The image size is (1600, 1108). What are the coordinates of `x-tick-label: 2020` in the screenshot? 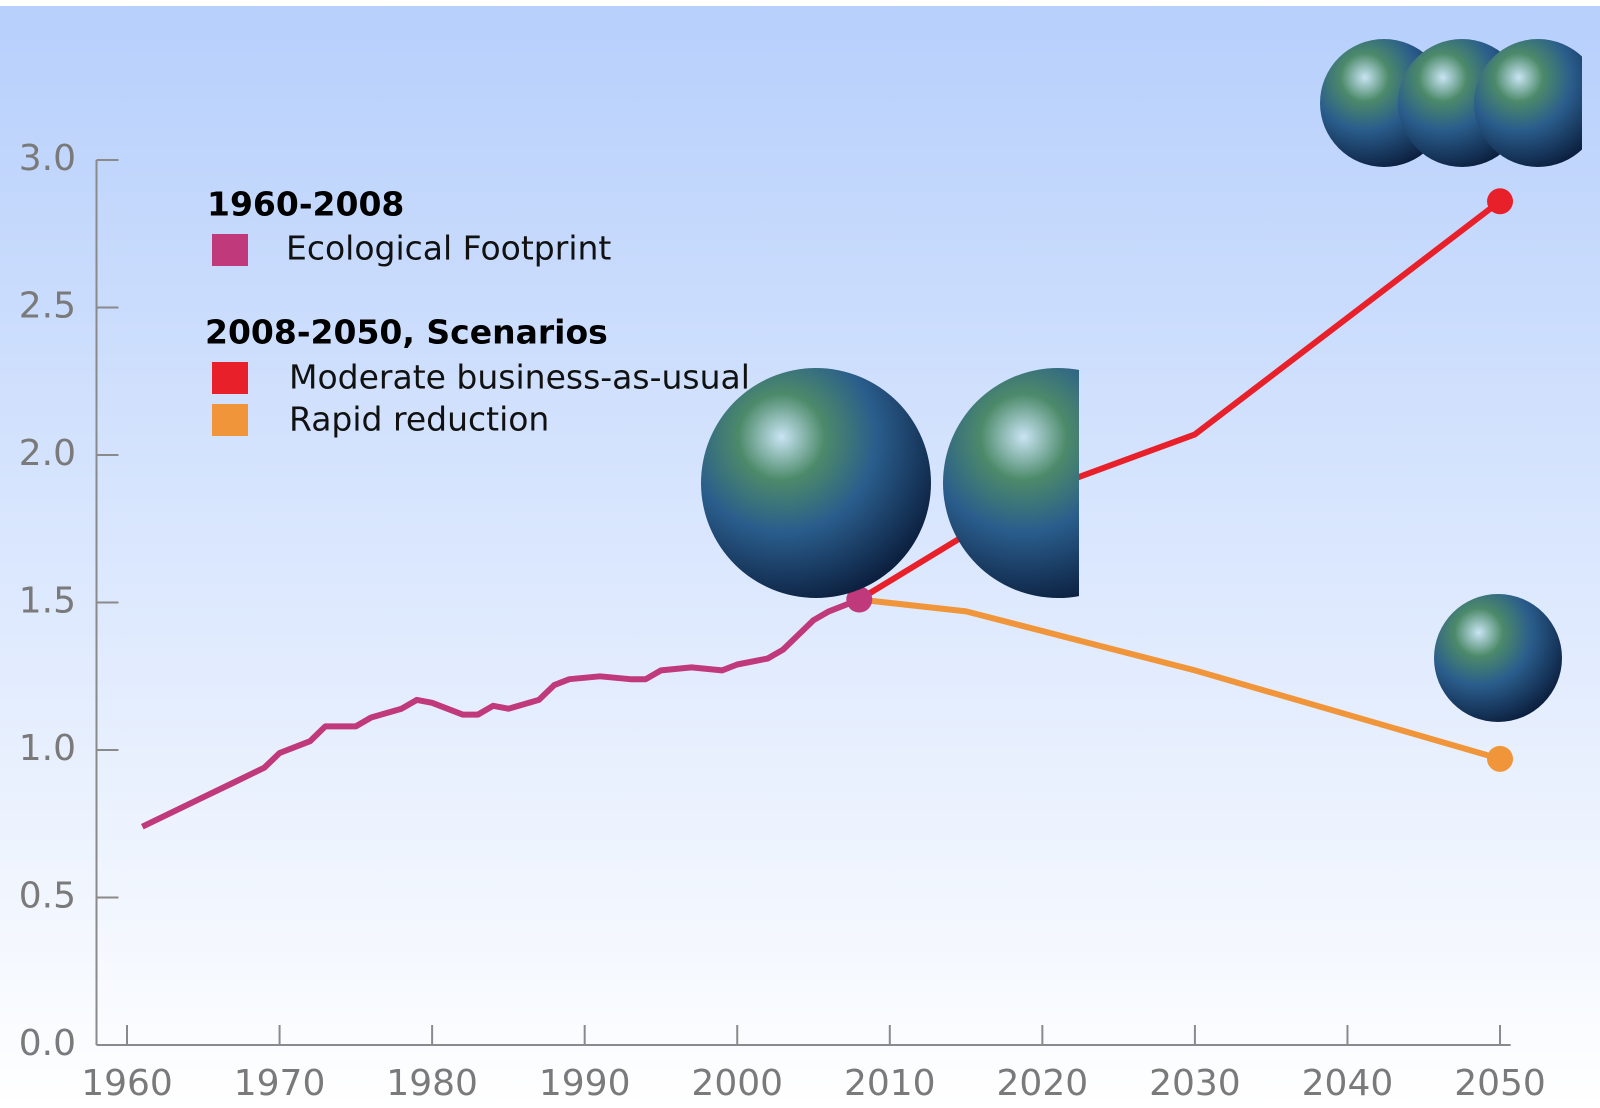 It's located at (1043, 1083).